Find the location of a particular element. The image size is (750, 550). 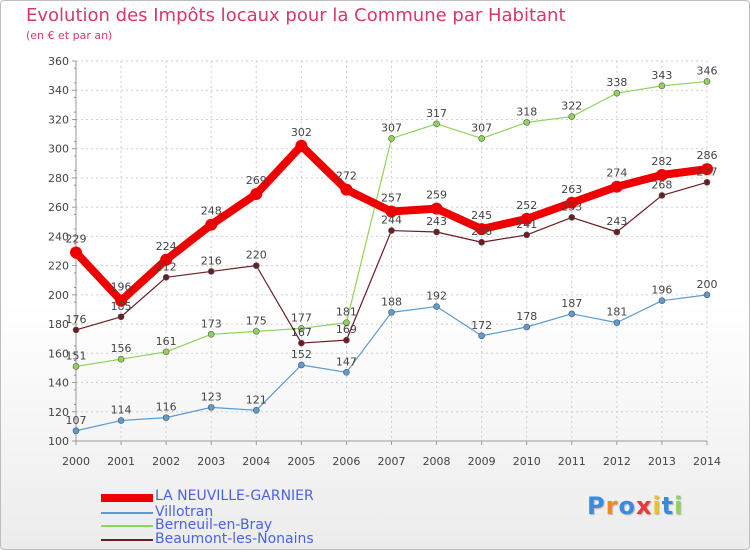

data-label: 346 is located at coordinates (707, 70).